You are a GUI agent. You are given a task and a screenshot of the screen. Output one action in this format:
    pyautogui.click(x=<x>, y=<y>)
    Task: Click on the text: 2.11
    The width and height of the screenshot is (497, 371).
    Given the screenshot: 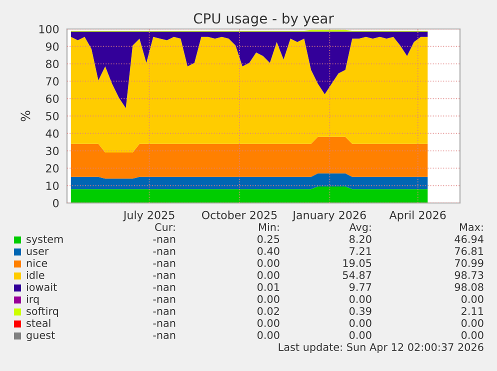 What is the action you would take?
    pyautogui.click(x=473, y=311)
    